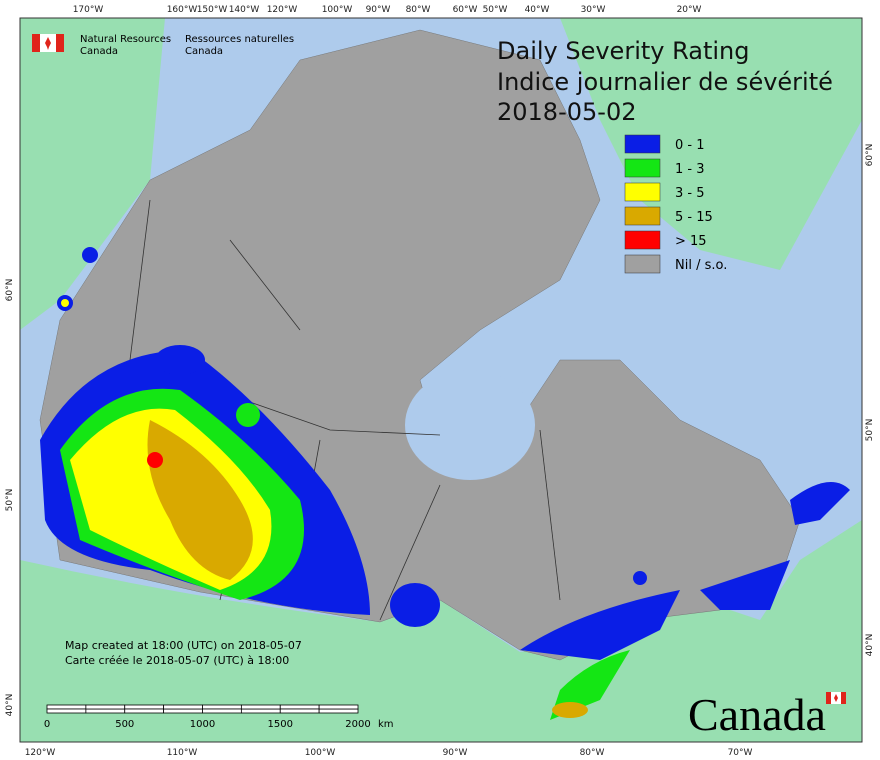 The image size is (880, 760). Describe the element at coordinates (593, 10) in the screenshot. I see `longitude-label: 30°W` at that location.